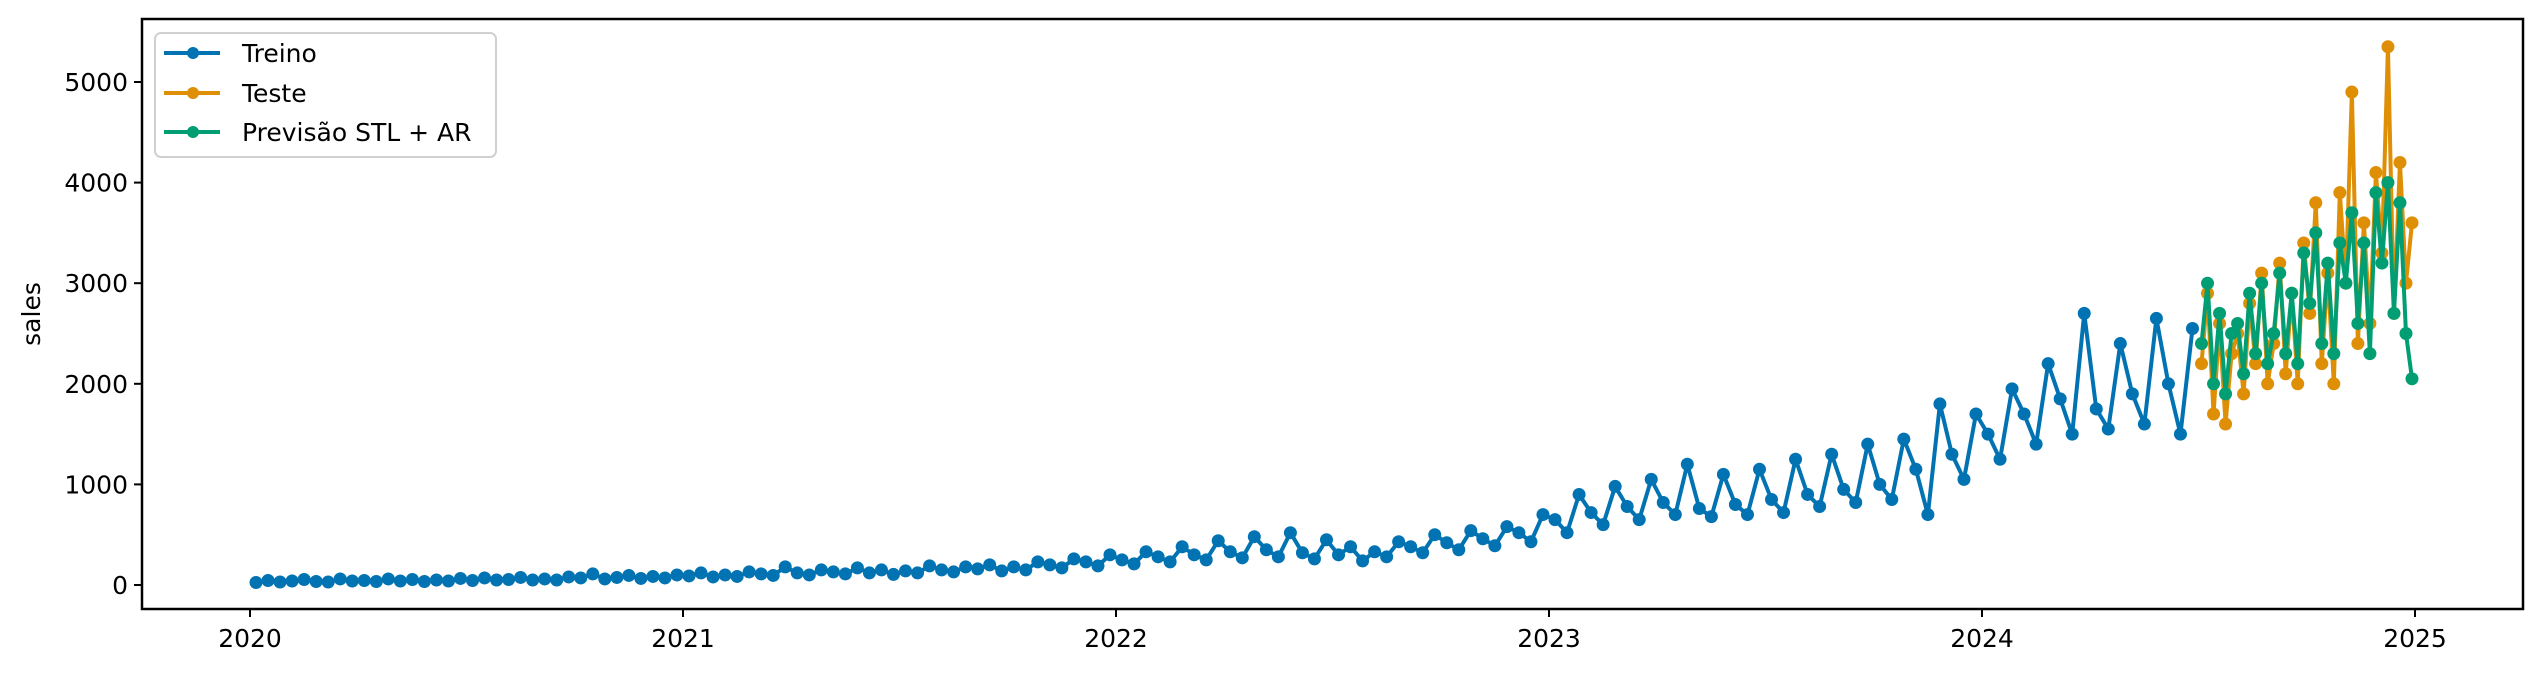 The height and width of the screenshot is (674, 2542). I want to click on legend-item-teste: Teste, so click(235, 93).